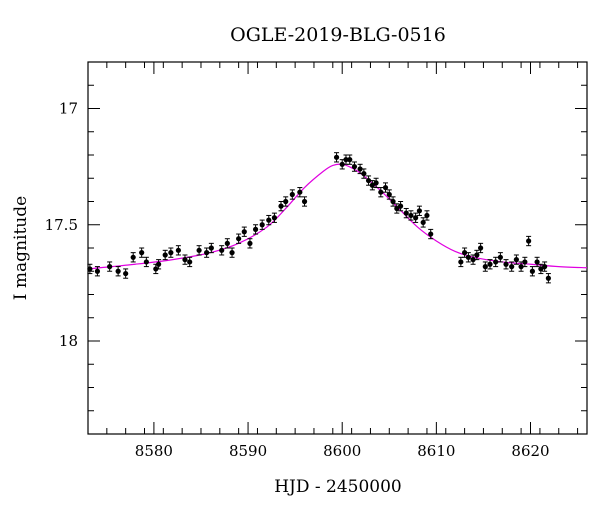 This screenshot has width=600, height=512. What do you see at coordinates (68, 109) in the screenshot?
I see `y-tick-label: 17` at bounding box center [68, 109].